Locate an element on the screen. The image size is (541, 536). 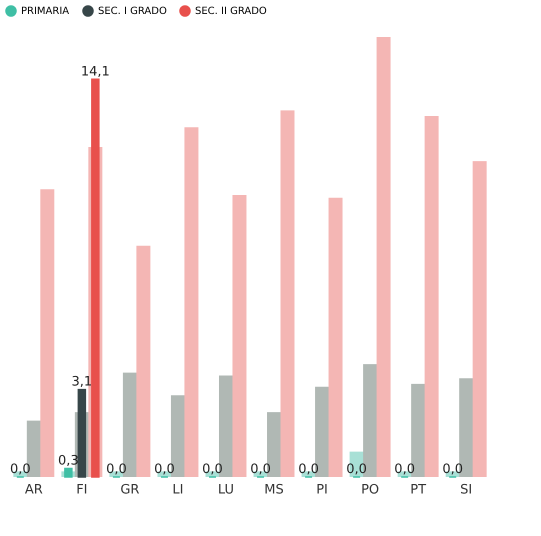
x-tick-label: AR is located at coordinates (33, 490).